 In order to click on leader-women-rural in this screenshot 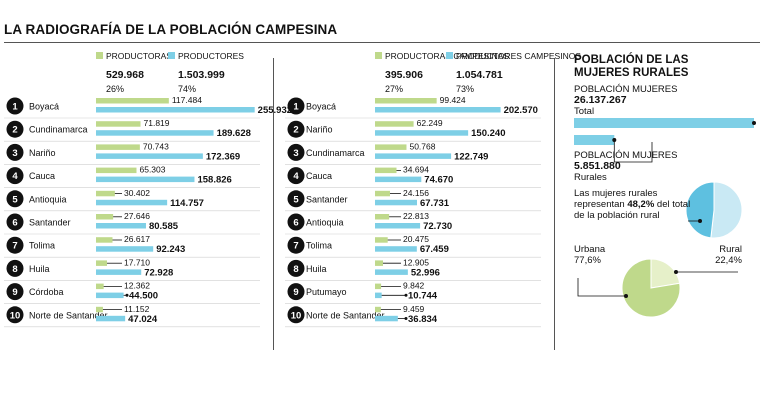, I will do `click(633, 151)`.